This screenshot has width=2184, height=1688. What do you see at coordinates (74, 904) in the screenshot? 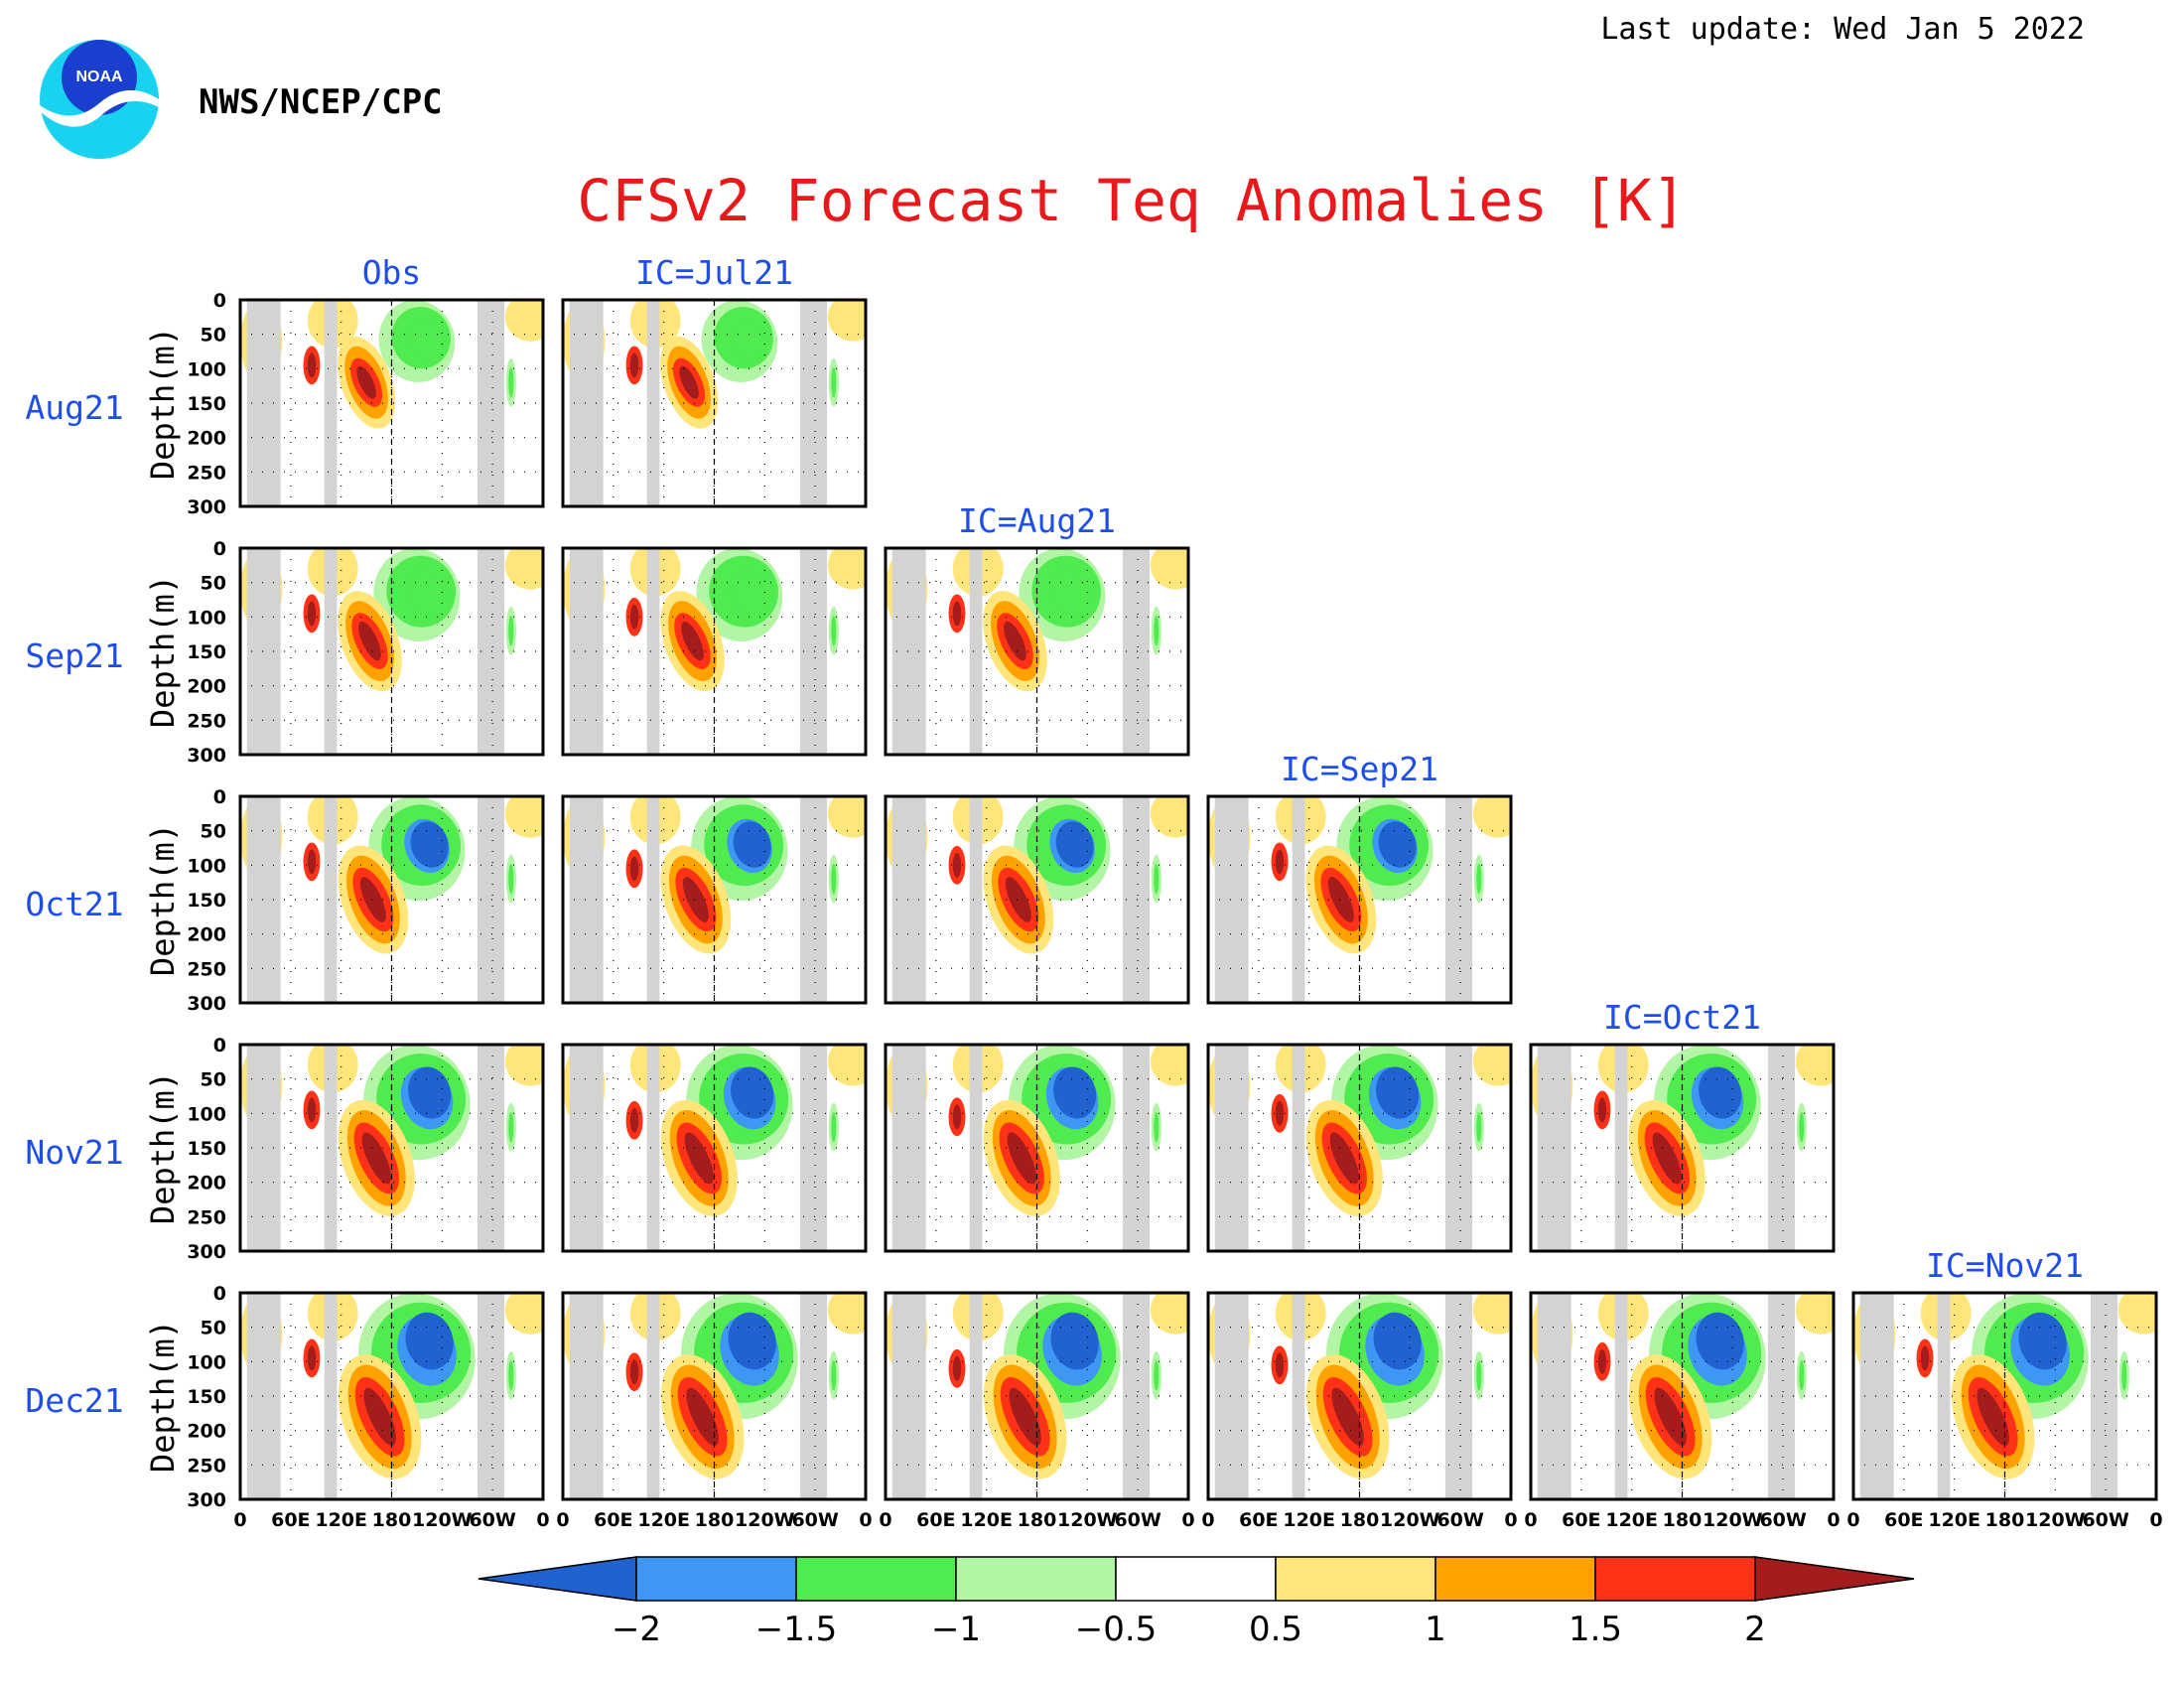
I see `row-label-oct21: Oct21` at bounding box center [74, 904].